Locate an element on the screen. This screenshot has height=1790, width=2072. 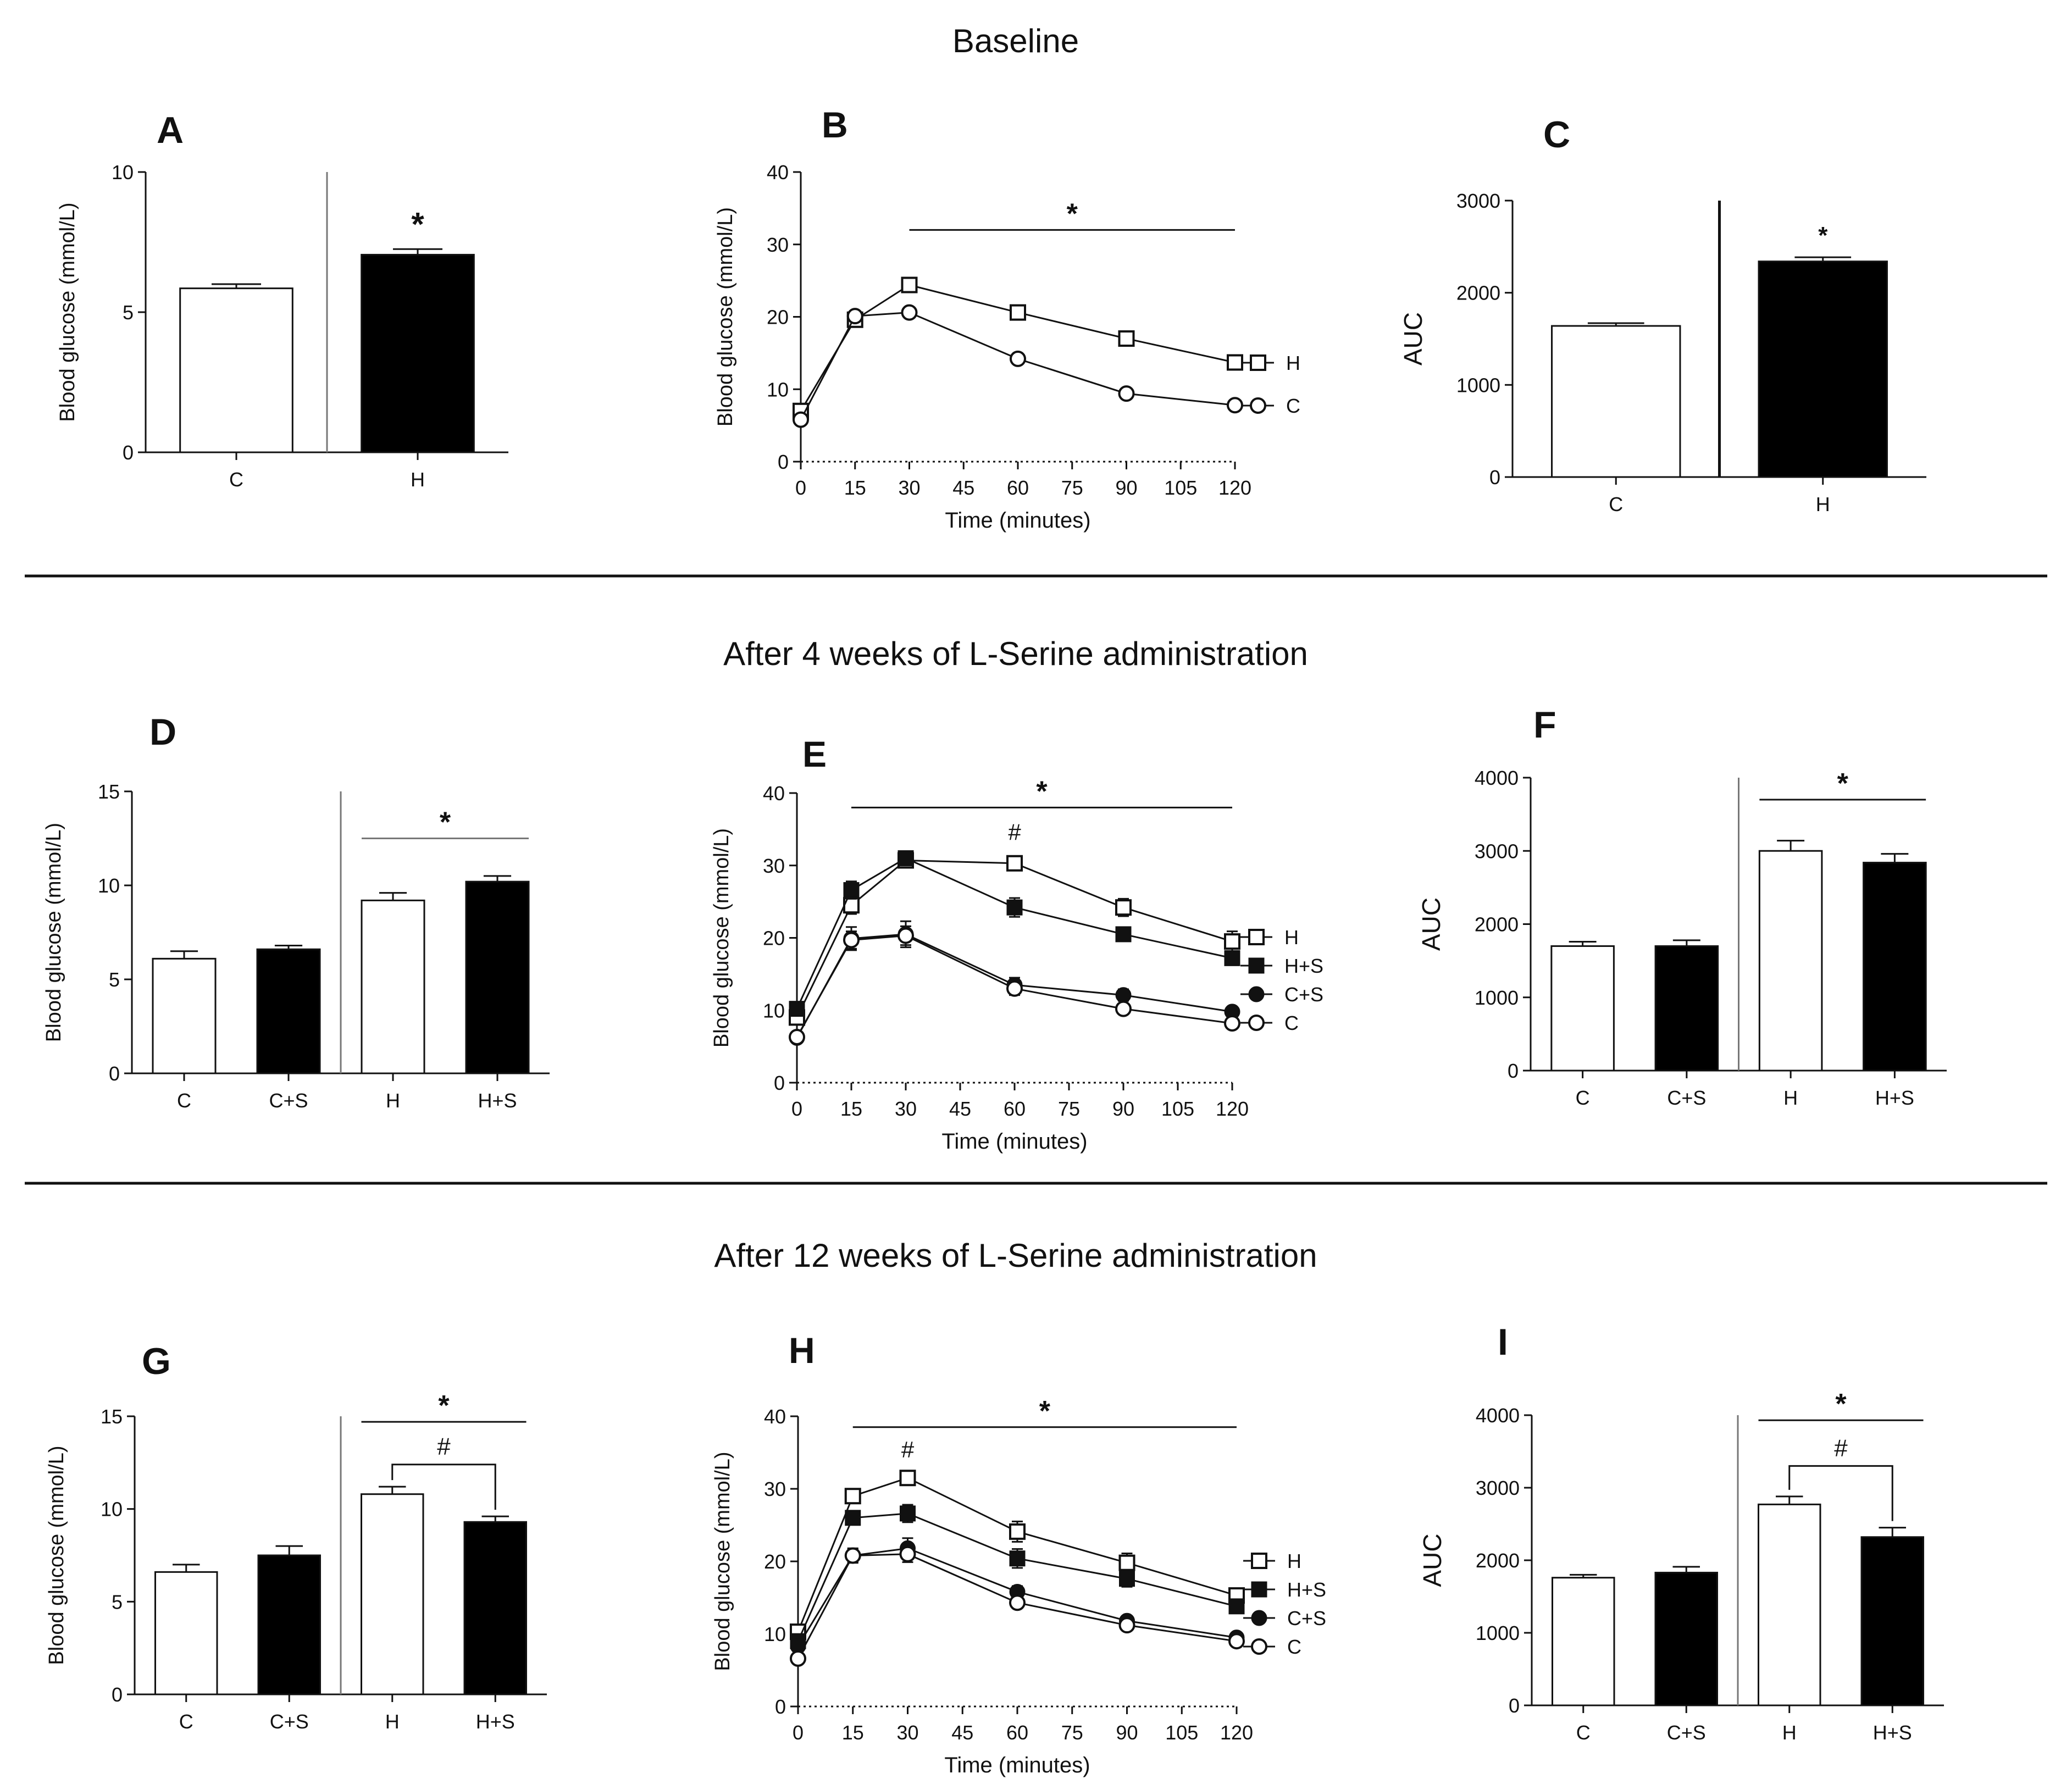
x-tick-label: 75 is located at coordinates (1072, 487).